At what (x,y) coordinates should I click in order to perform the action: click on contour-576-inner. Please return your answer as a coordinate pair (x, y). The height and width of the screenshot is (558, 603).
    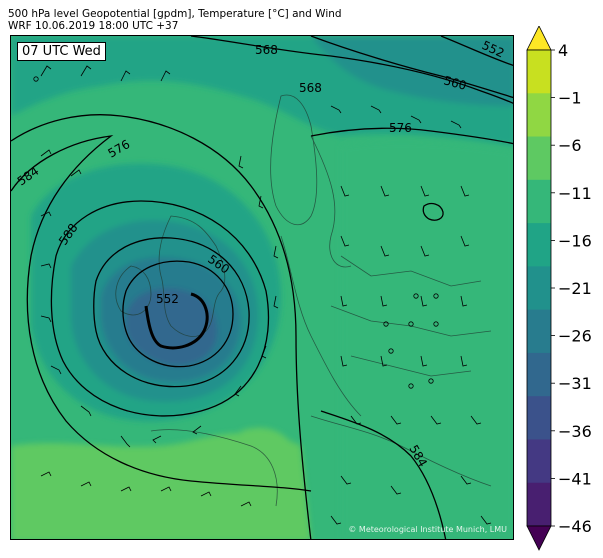
    Looking at the image, I should click on (171, 312).